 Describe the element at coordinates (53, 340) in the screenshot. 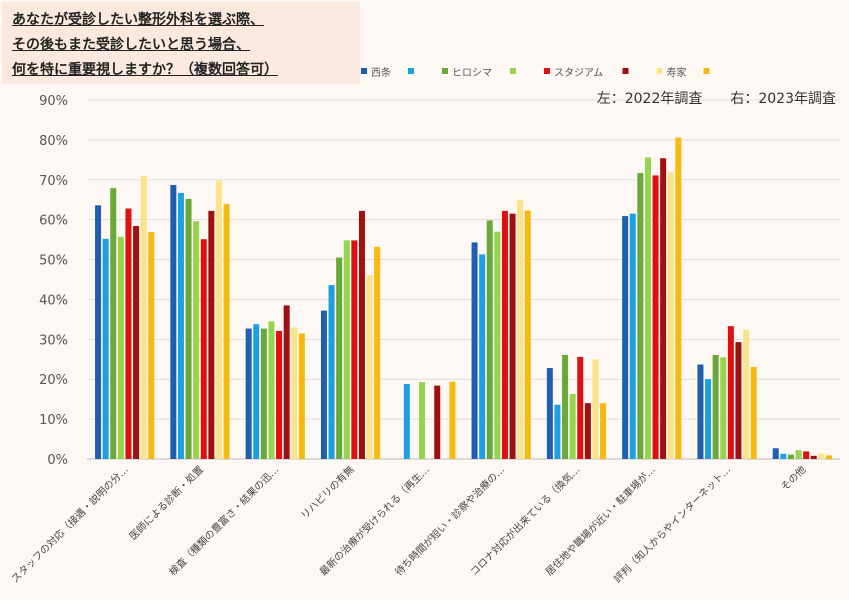

I see `y-tick-label: 30%` at that location.